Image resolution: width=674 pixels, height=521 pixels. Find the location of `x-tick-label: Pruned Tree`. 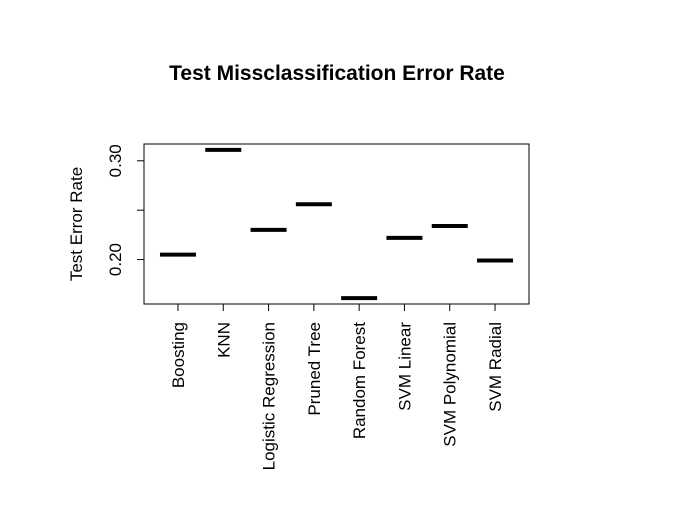

x-tick-label: Pruned Tree is located at coordinates (314, 369).